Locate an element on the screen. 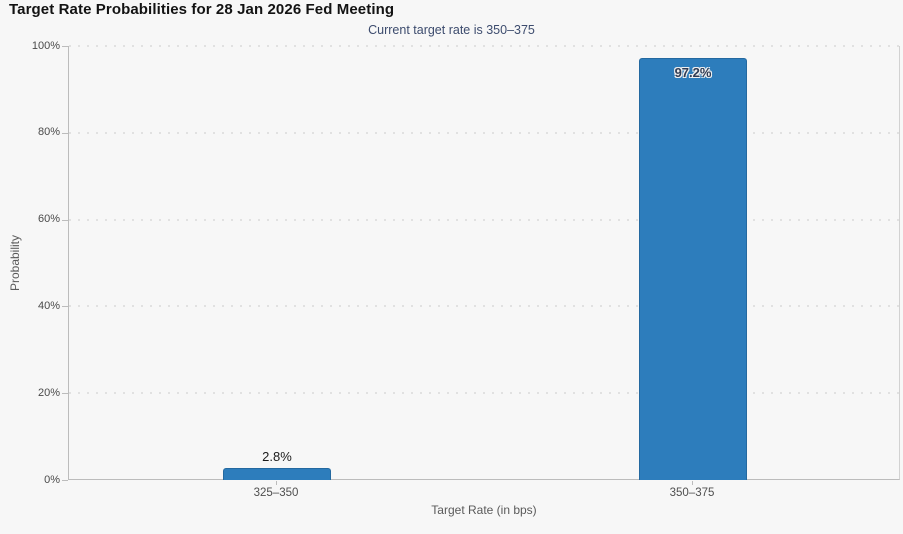 This screenshot has width=903, height=534. y-tick-label: 40% is located at coordinates (48, 305).